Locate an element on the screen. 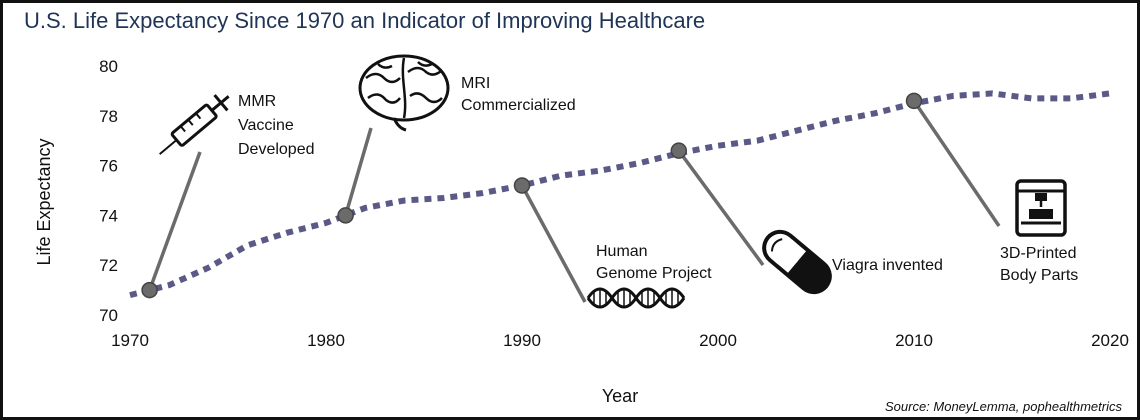  y-tick-label: 76 is located at coordinates (108, 166).